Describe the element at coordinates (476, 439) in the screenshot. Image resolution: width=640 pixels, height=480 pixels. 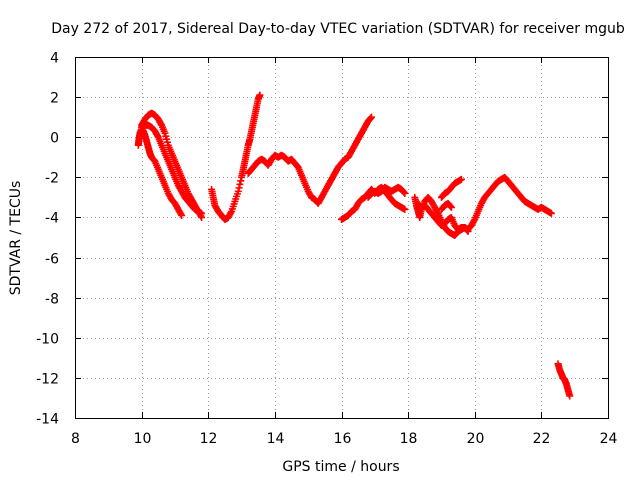
I see `x-tick-label: 20` at that location.